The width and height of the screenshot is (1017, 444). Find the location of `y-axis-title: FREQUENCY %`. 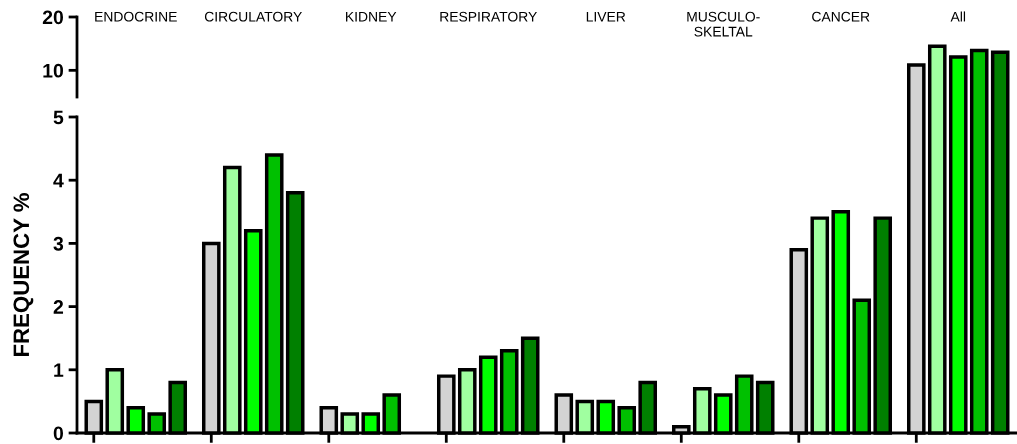

y-axis-title: FREQUENCY % is located at coordinates (23, 275).